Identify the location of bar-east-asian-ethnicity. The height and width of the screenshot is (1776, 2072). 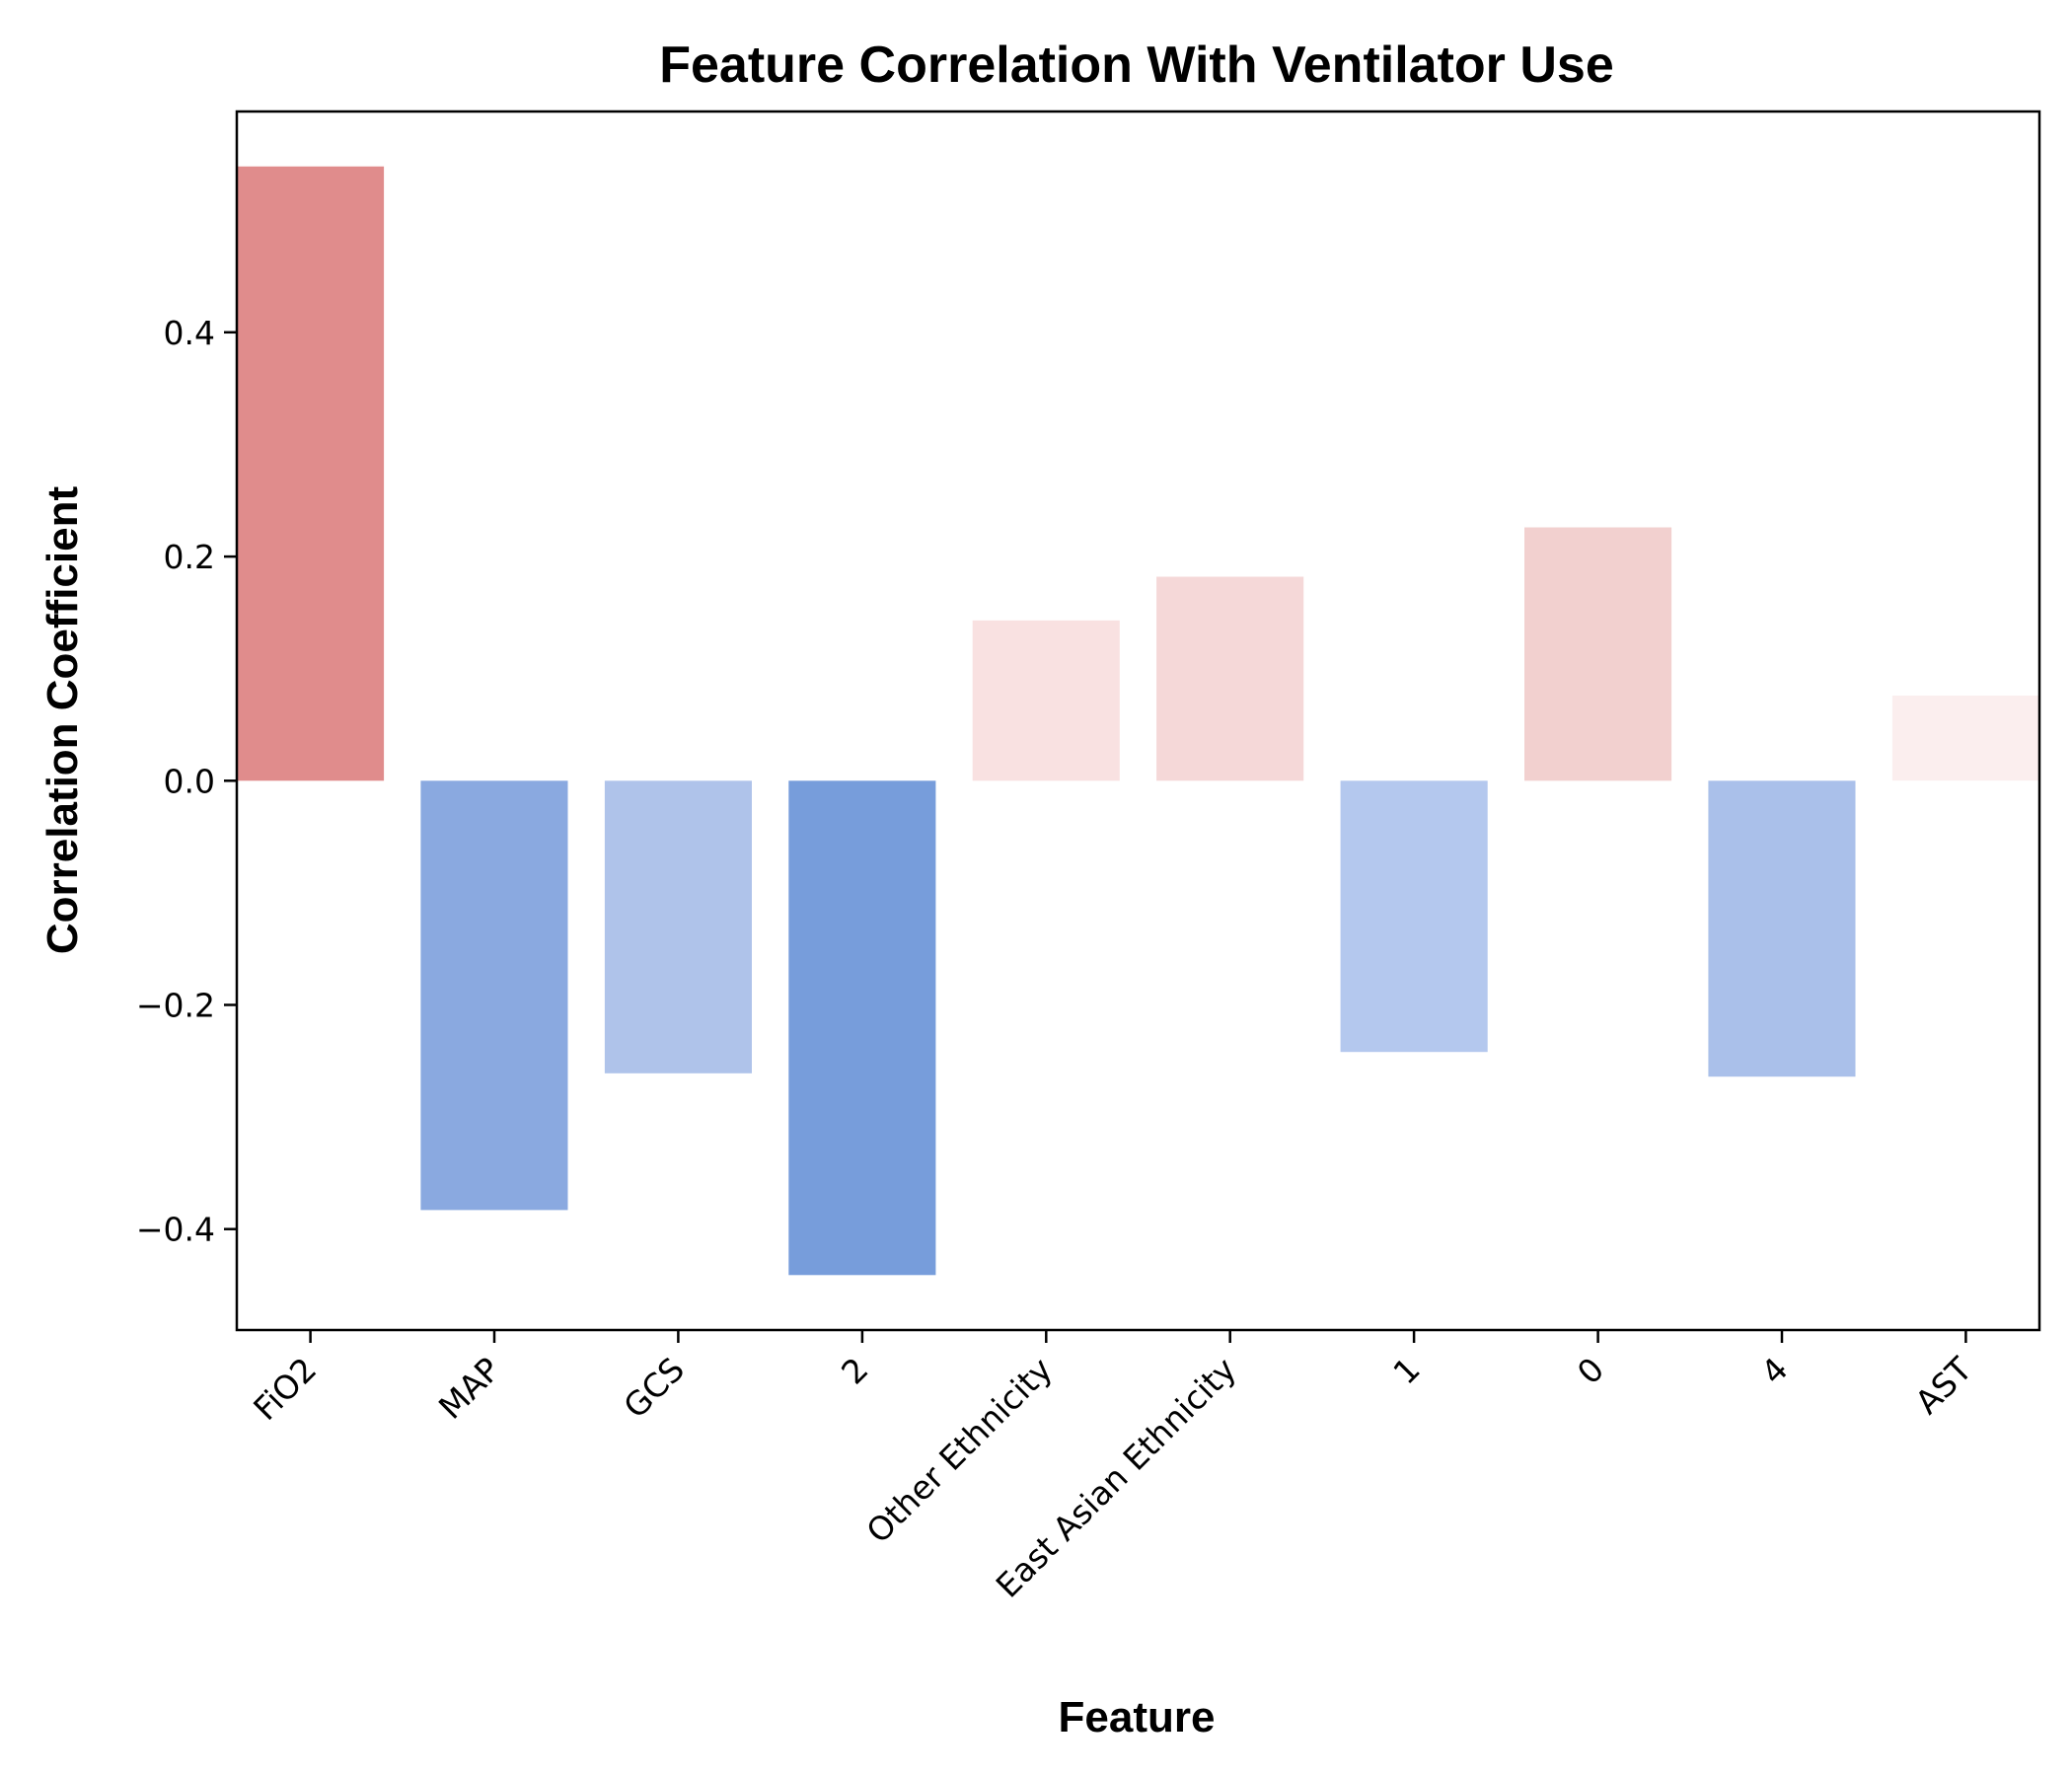
(1230, 679).